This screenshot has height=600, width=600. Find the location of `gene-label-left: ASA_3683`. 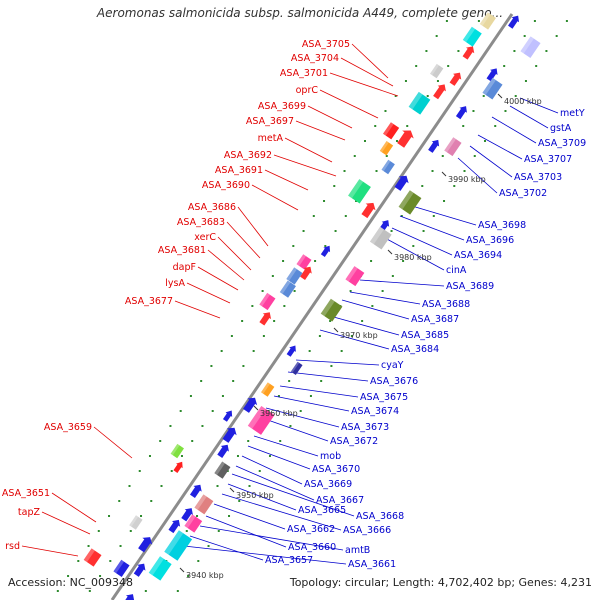

gene-label-left: ASA_3683 is located at coordinates (201, 222).